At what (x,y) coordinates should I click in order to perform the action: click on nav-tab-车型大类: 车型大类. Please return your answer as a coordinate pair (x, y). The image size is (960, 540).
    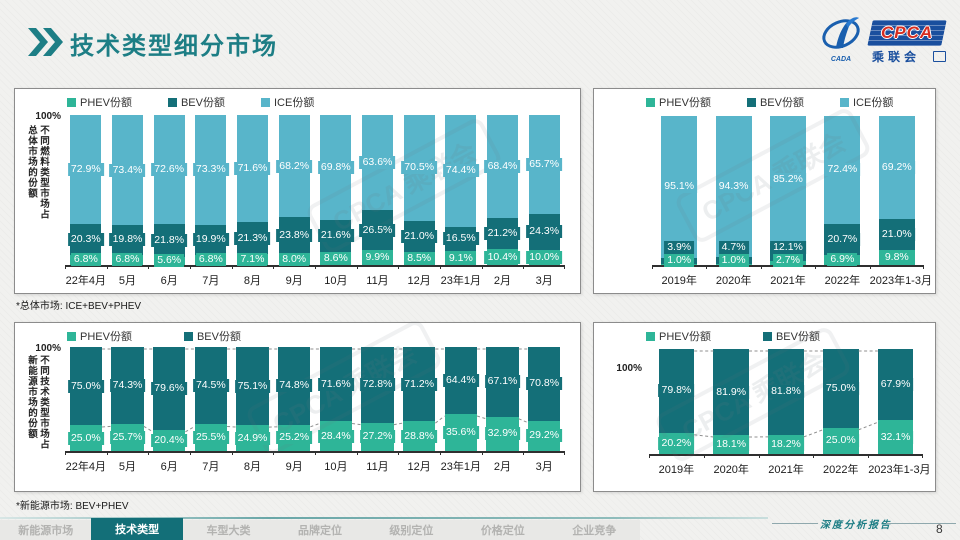
    Looking at the image, I should click on (228, 531).